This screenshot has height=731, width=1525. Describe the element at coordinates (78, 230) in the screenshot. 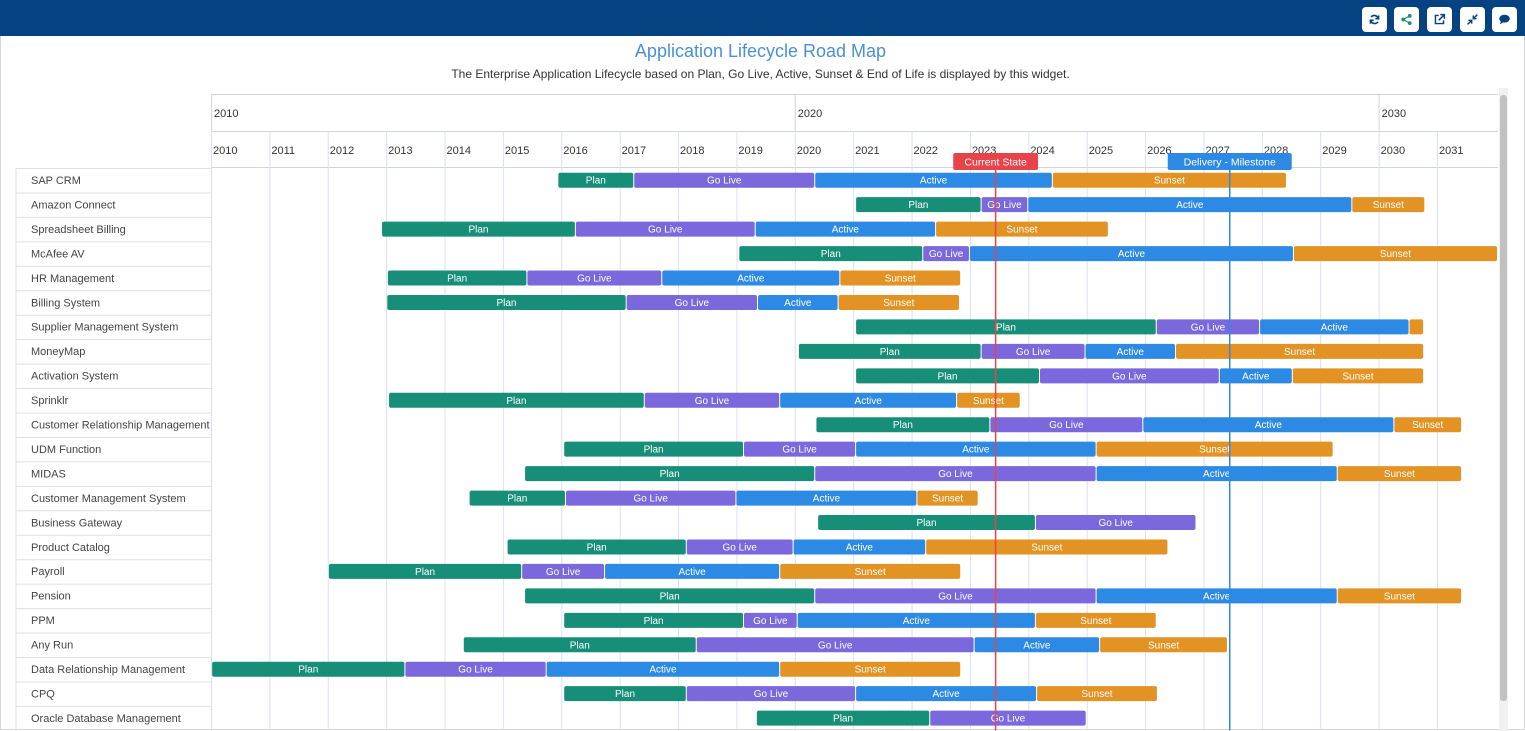

I see `row-label: Spreadsheet Billing` at that location.